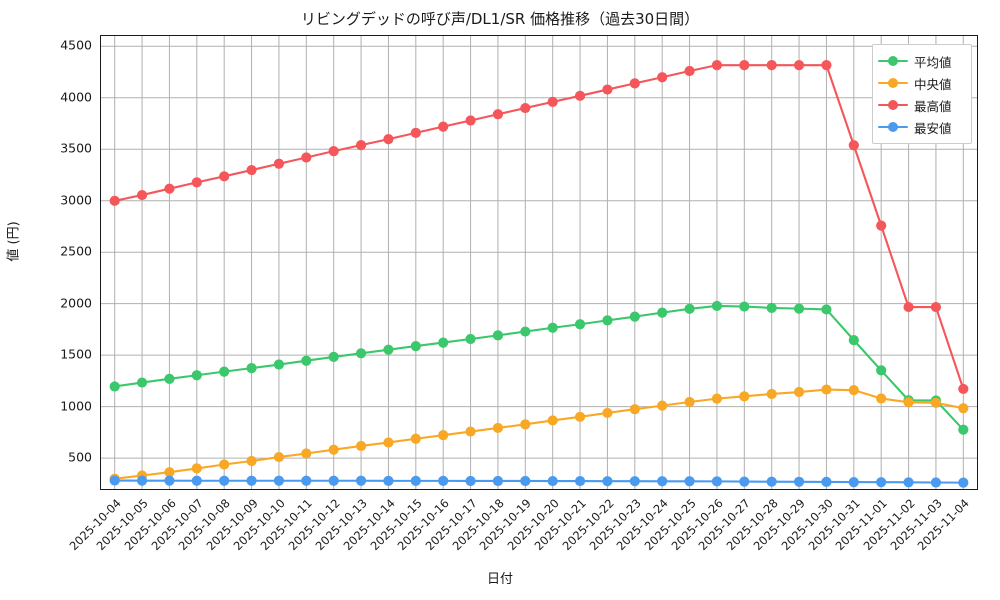 This screenshot has width=1000, height=600. I want to click on y-tick-label: 500, so click(80, 457).